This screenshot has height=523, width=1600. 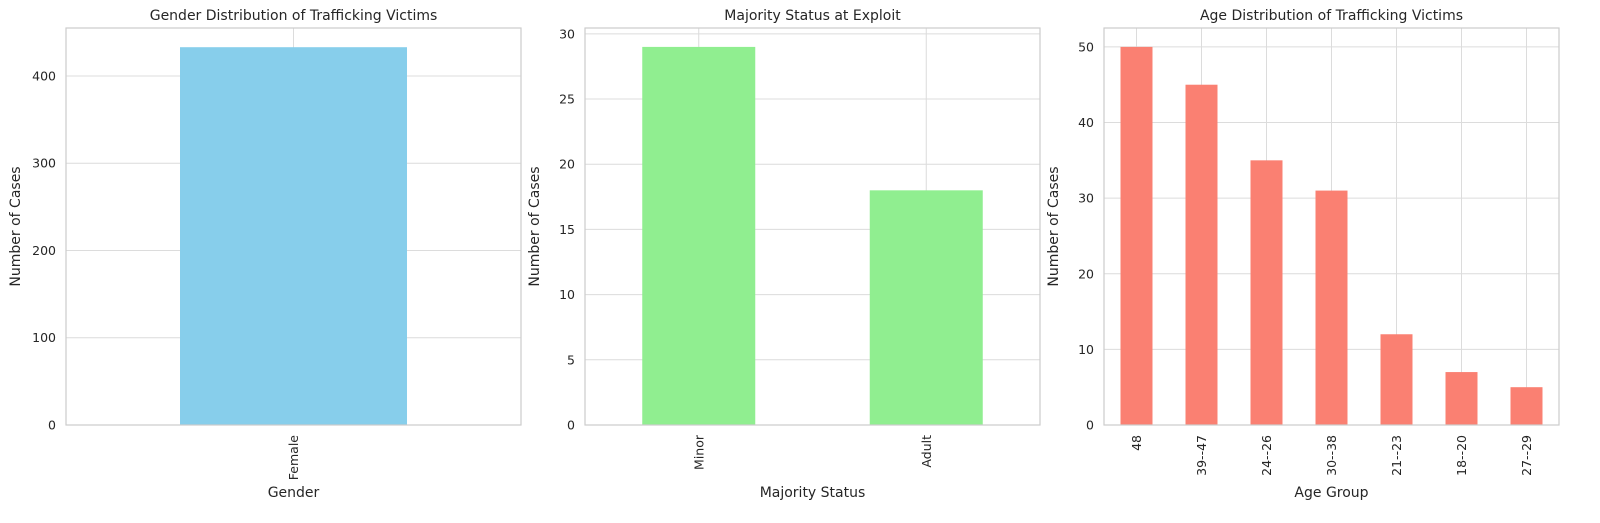 What do you see at coordinates (1201, 455) in the screenshot?
I see `x-tick-label: 39--47` at bounding box center [1201, 455].